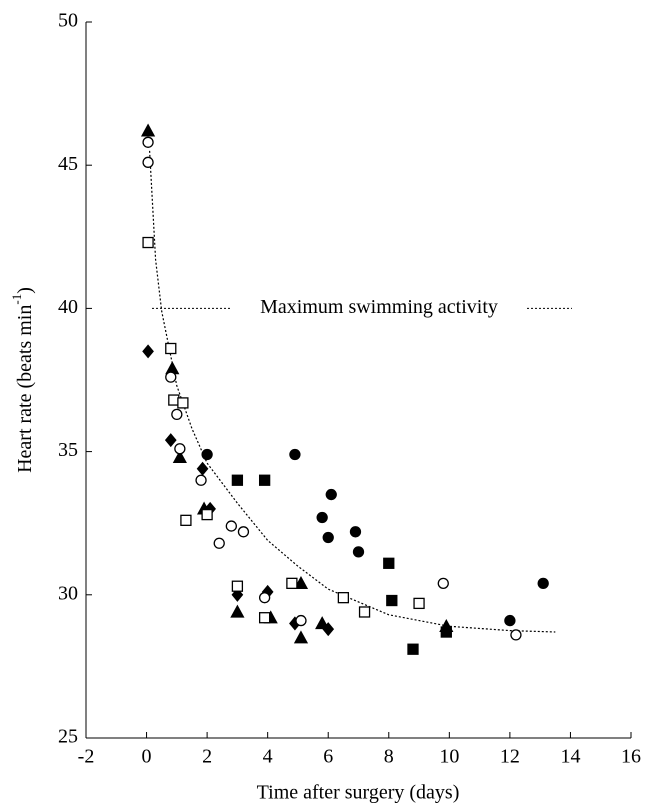  I want to click on x-tick-label: 8, so click(389, 757).